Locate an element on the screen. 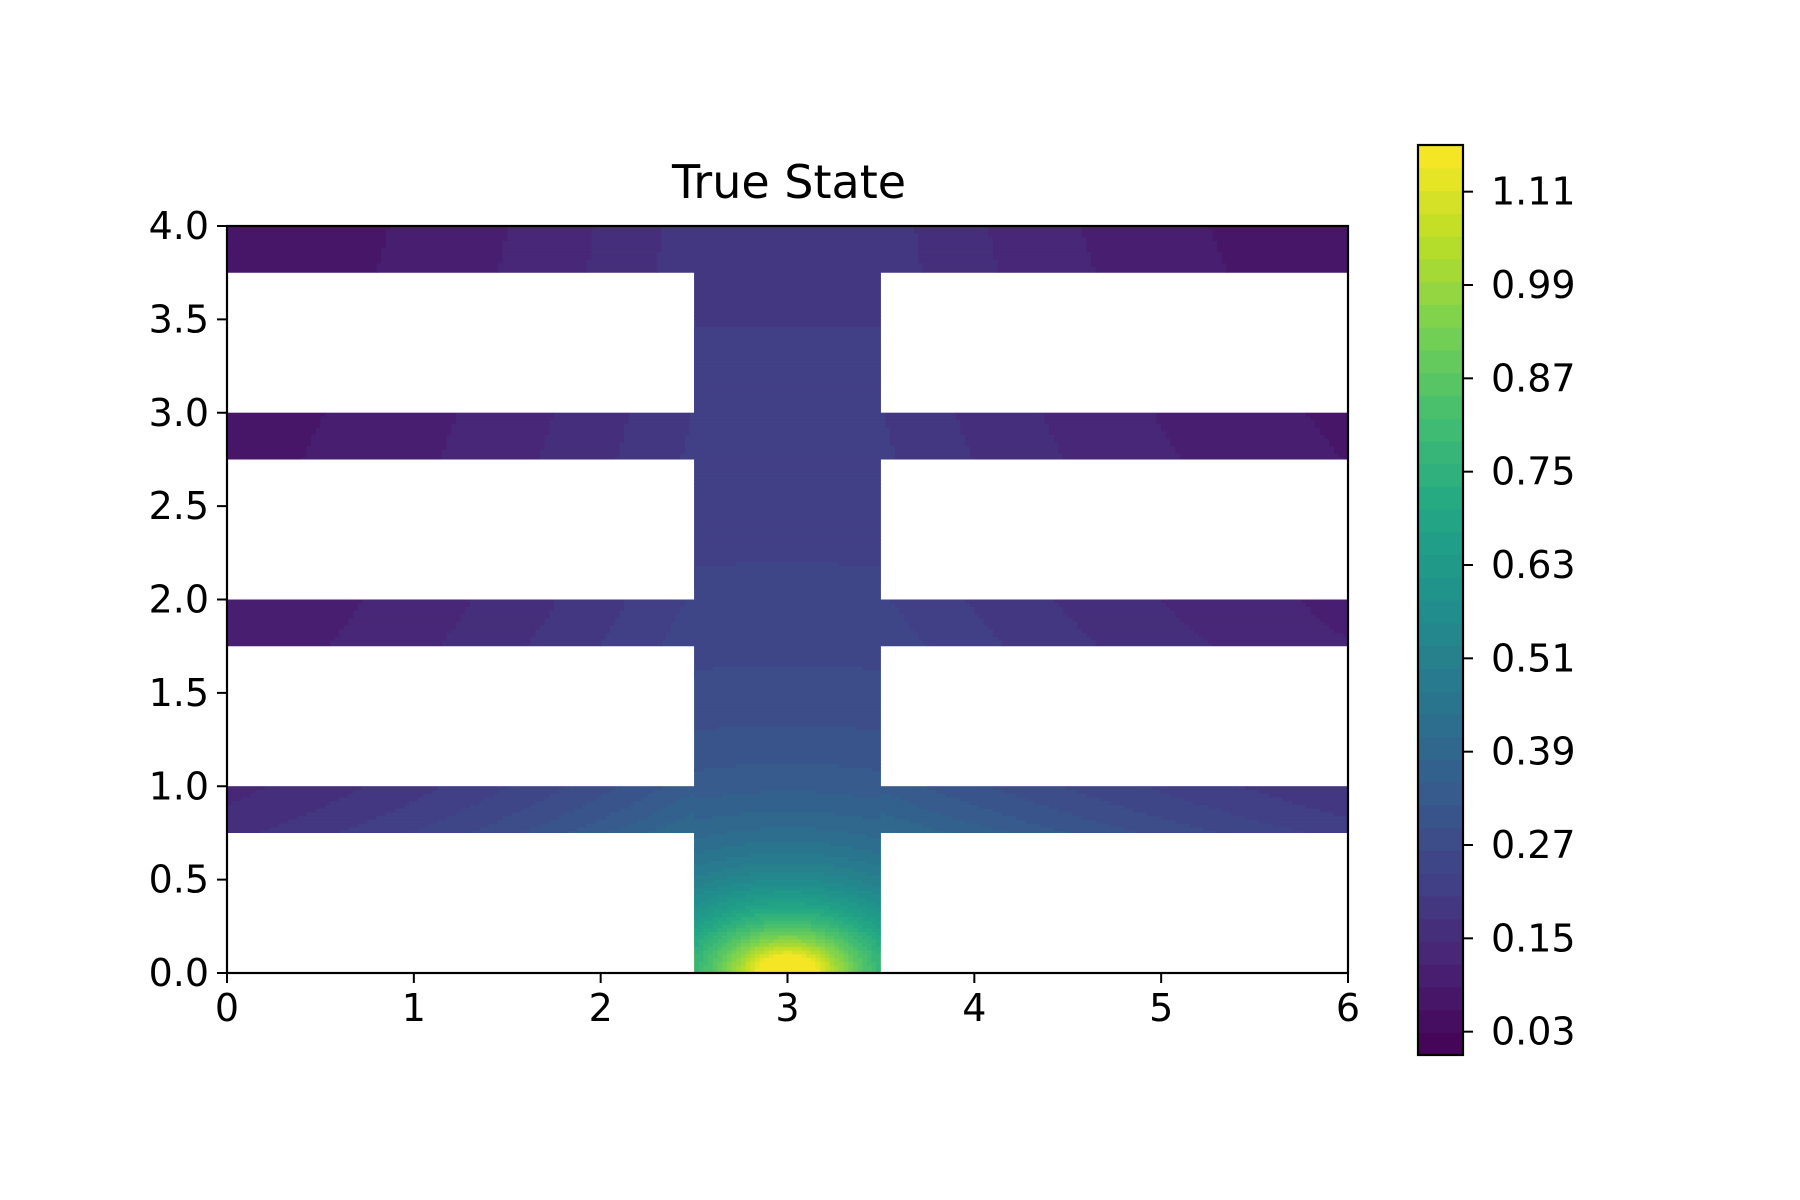 The height and width of the screenshot is (1200, 1800). chart-title: True State is located at coordinates (788, 182).